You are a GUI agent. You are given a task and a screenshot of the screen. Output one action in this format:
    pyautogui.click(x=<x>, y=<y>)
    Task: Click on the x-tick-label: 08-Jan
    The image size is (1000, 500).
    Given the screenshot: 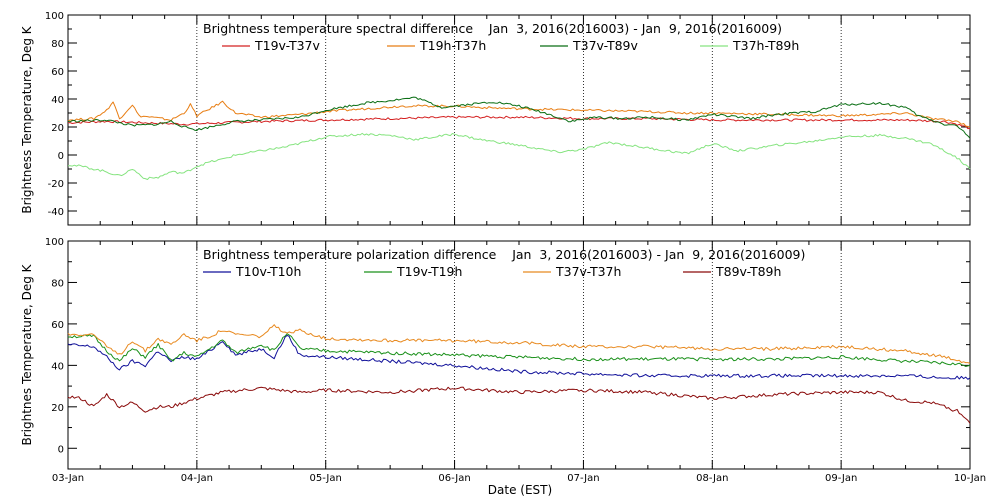 What is the action you would take?
    pyautogui.click(x=712, y=478)
    